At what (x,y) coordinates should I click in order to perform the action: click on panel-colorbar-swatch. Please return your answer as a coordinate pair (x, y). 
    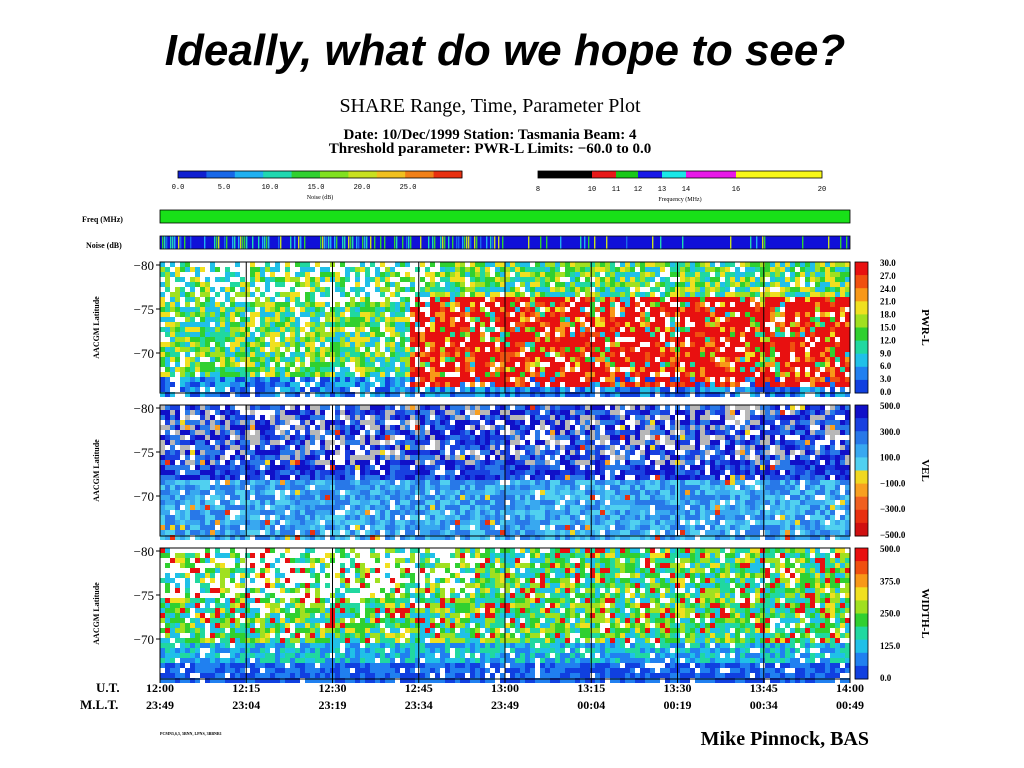
    Looking at the image, I should click on (861, 373).